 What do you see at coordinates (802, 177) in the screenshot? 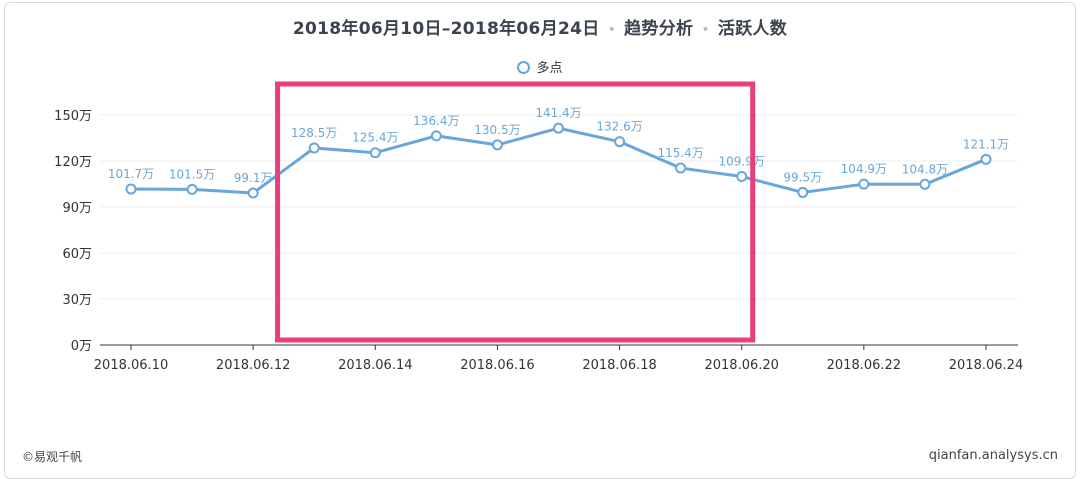
I see `data-label: 99.5万` at bounding box center [802, 177].